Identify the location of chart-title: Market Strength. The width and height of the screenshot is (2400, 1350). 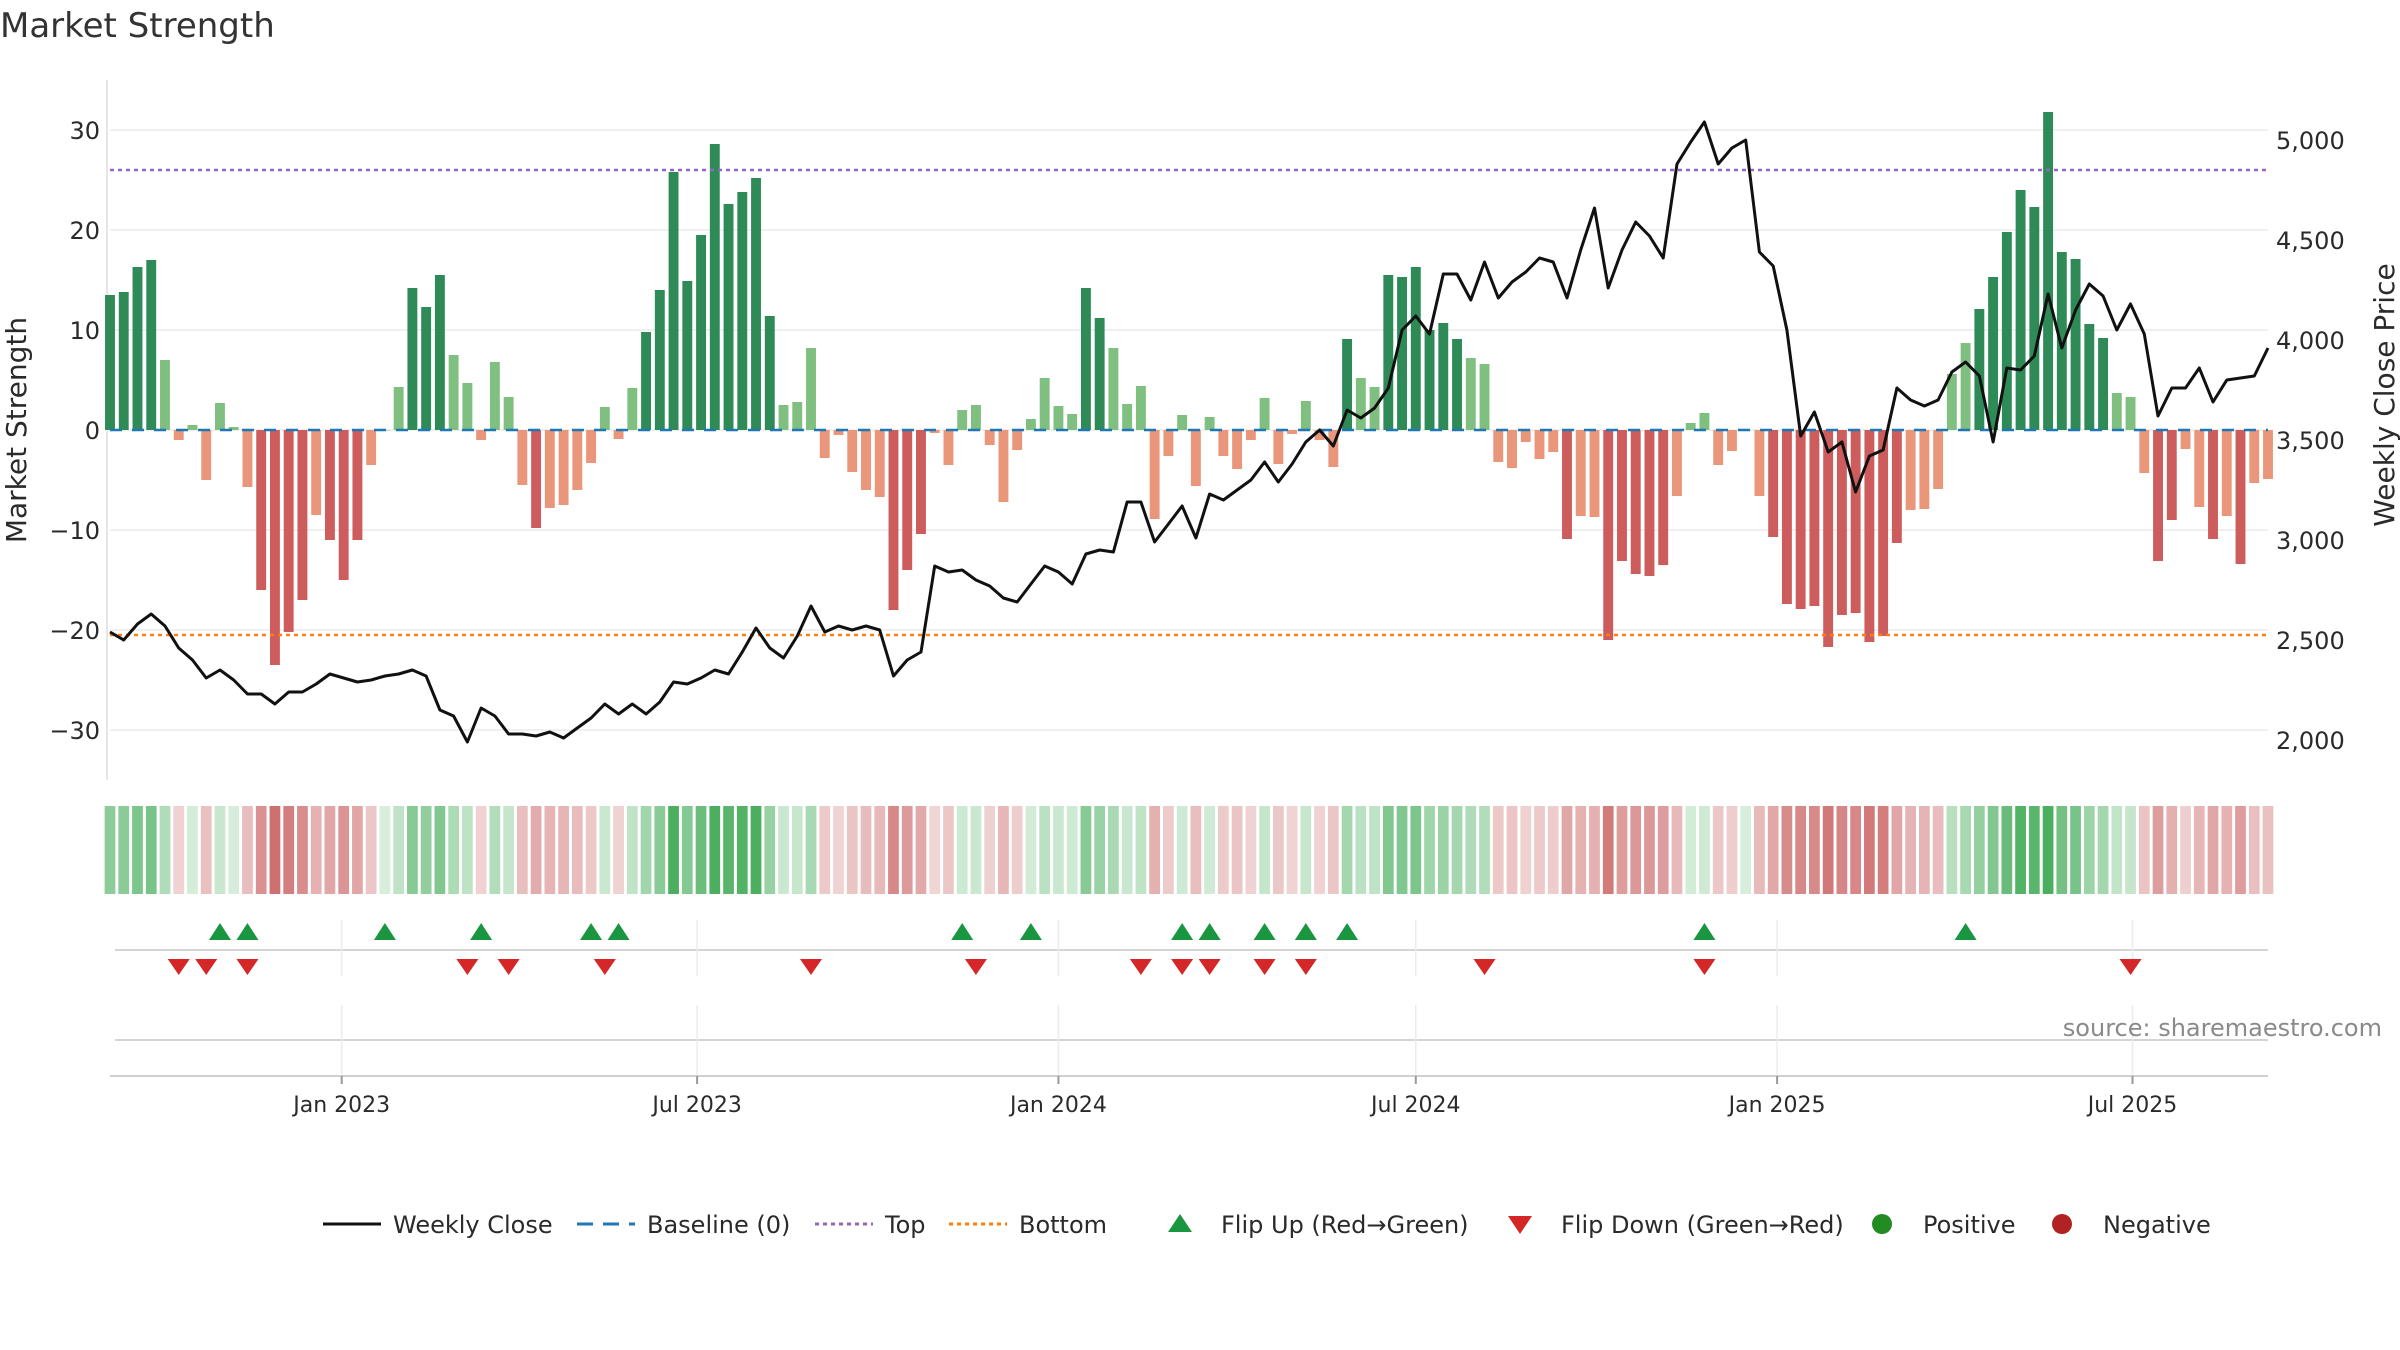
(137, 26).